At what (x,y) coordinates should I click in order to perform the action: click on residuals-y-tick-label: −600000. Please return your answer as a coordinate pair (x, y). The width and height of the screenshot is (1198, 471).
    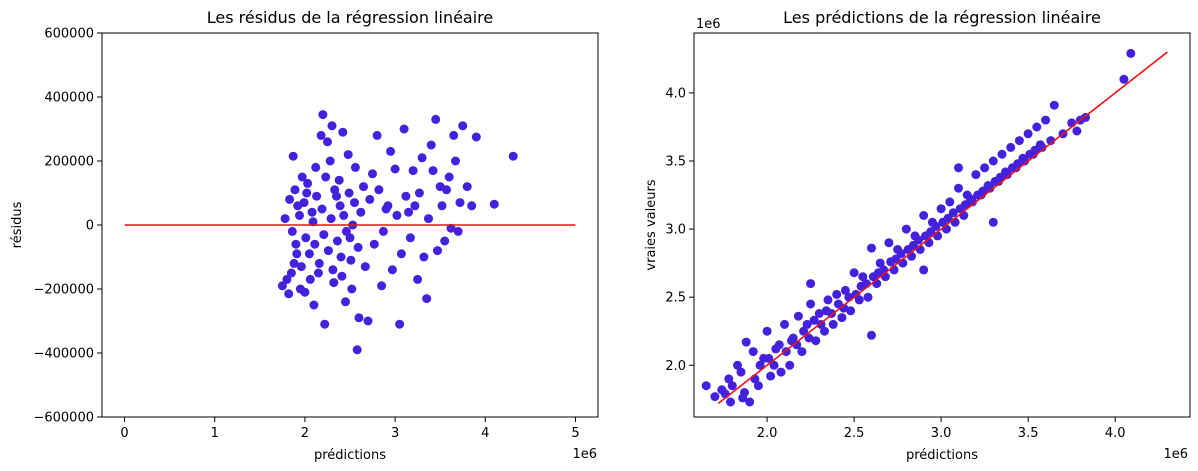
    Looking at the image, I should click on (63, 418).